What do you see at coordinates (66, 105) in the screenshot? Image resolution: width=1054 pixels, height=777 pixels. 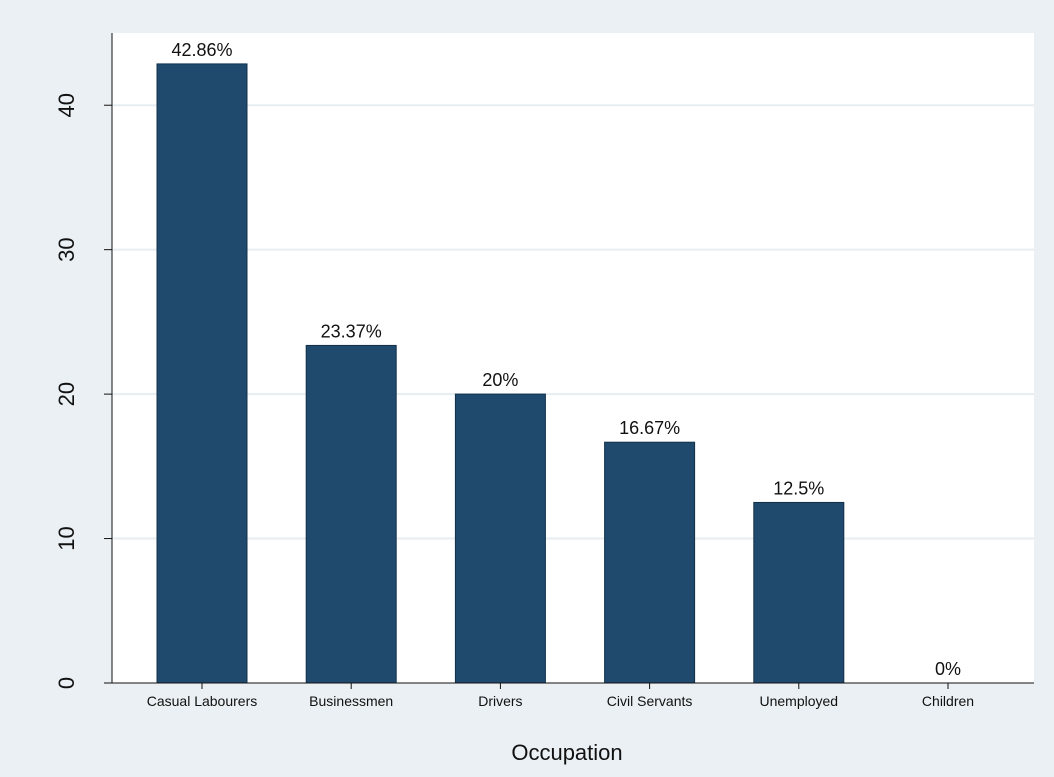 I see `y-tick-label: 40` at bounding box center [66, 105].